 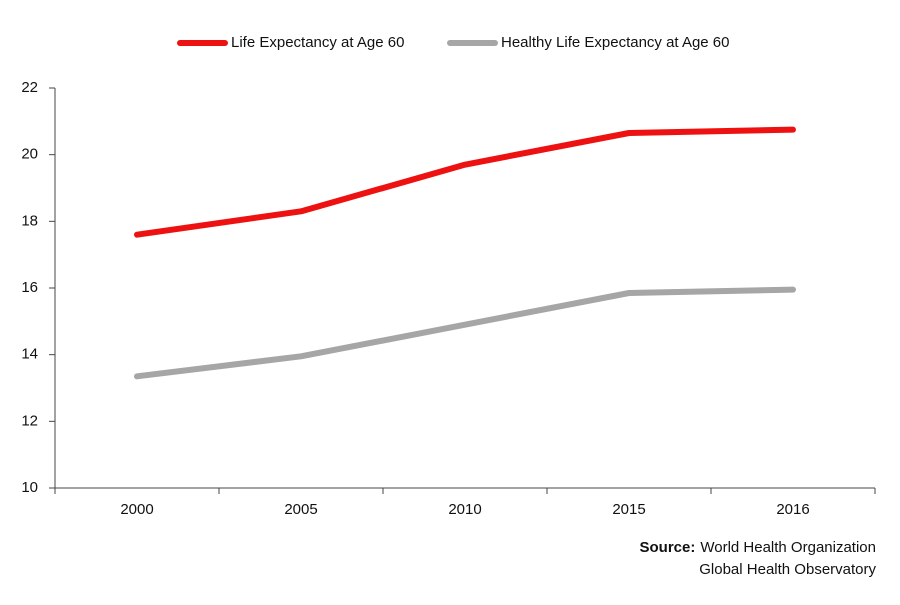 I want to click on y-tick-label: 20, so click(x=29, y=154).